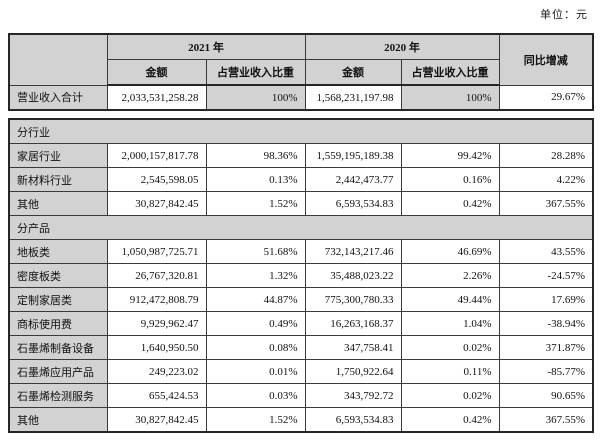  Describe the element at coordinates (546, 97) in the screenshot. I see `yoy-cell: 29.67%` at that location.